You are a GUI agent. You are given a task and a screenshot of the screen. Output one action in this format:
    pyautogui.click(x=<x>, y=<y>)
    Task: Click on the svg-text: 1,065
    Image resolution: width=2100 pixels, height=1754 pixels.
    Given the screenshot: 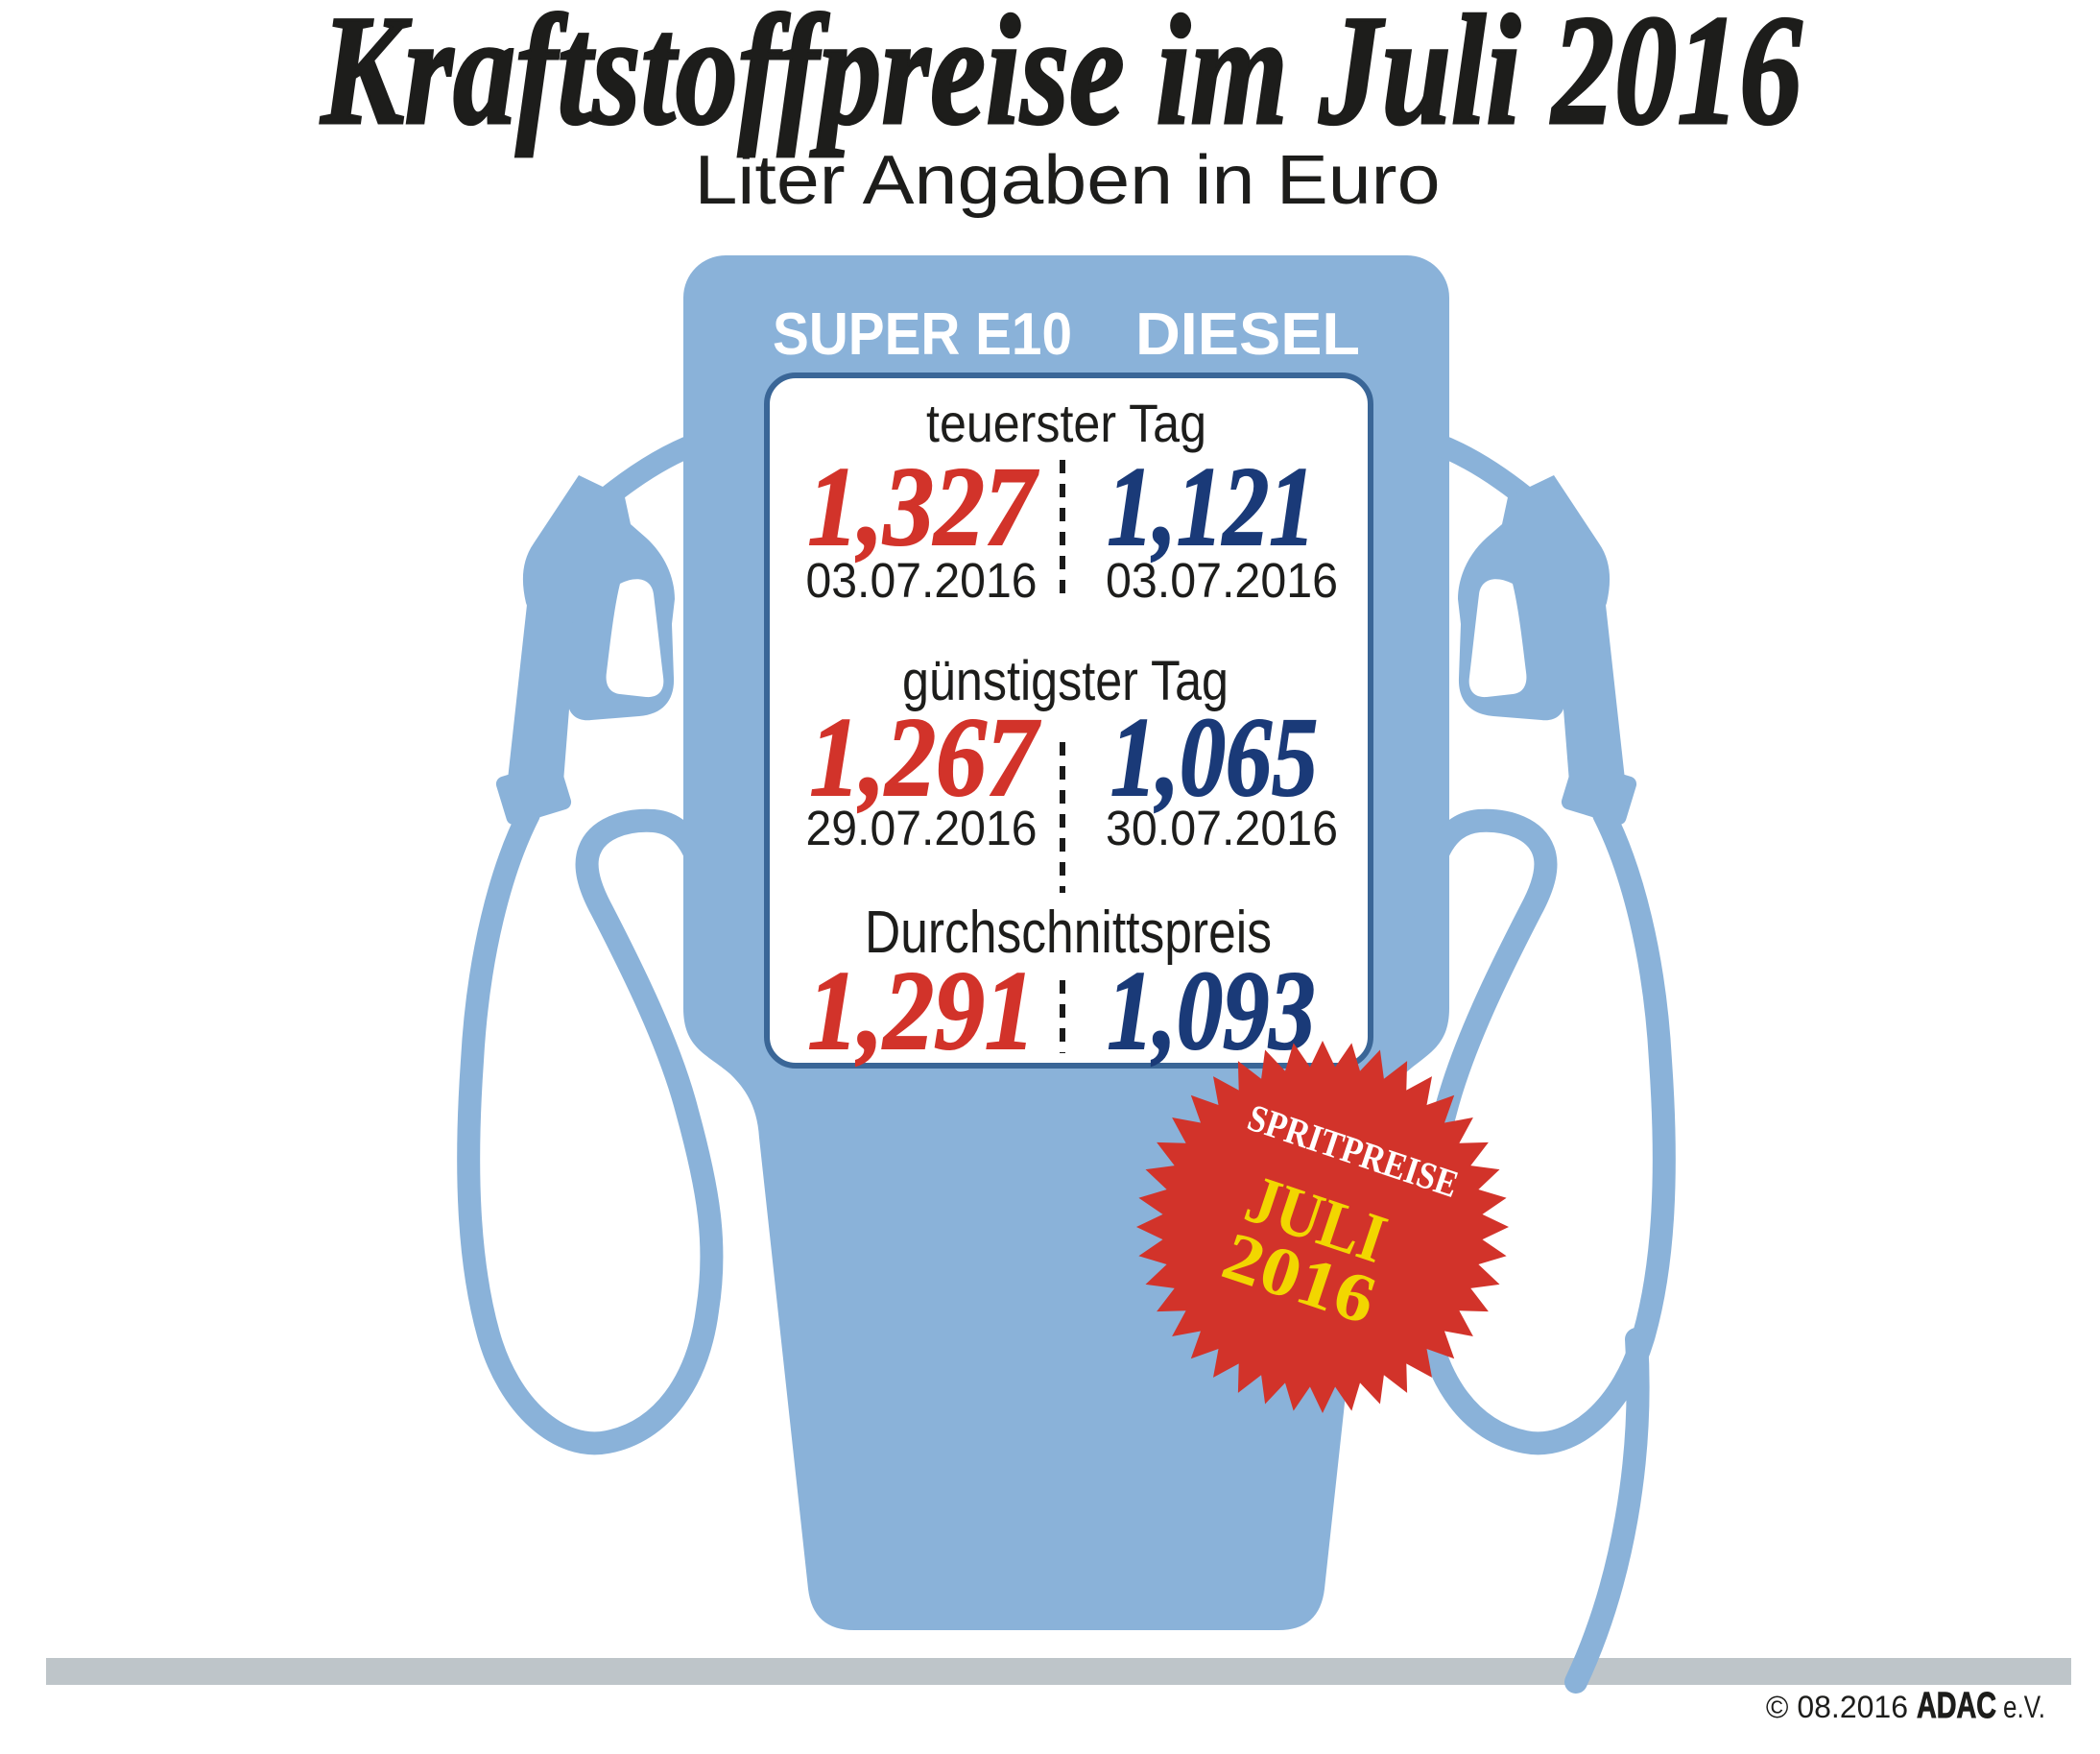 What is the action you would take?
    pyautogui.click(x=1214, y=757)
    